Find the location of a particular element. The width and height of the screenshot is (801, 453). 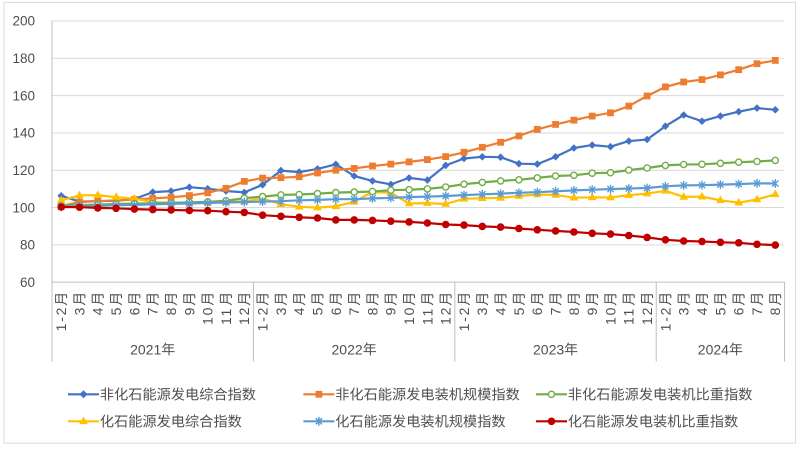

svg-text: 80 is located at coordinates (27, 245).